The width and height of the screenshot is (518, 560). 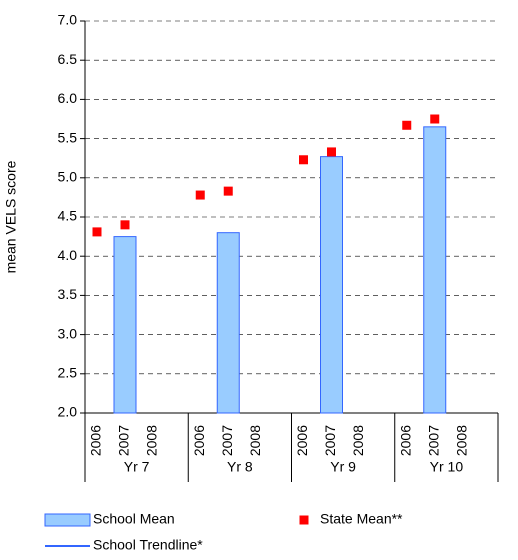 I want to click on group-label: Yr 7, so click(x=137, y=467).